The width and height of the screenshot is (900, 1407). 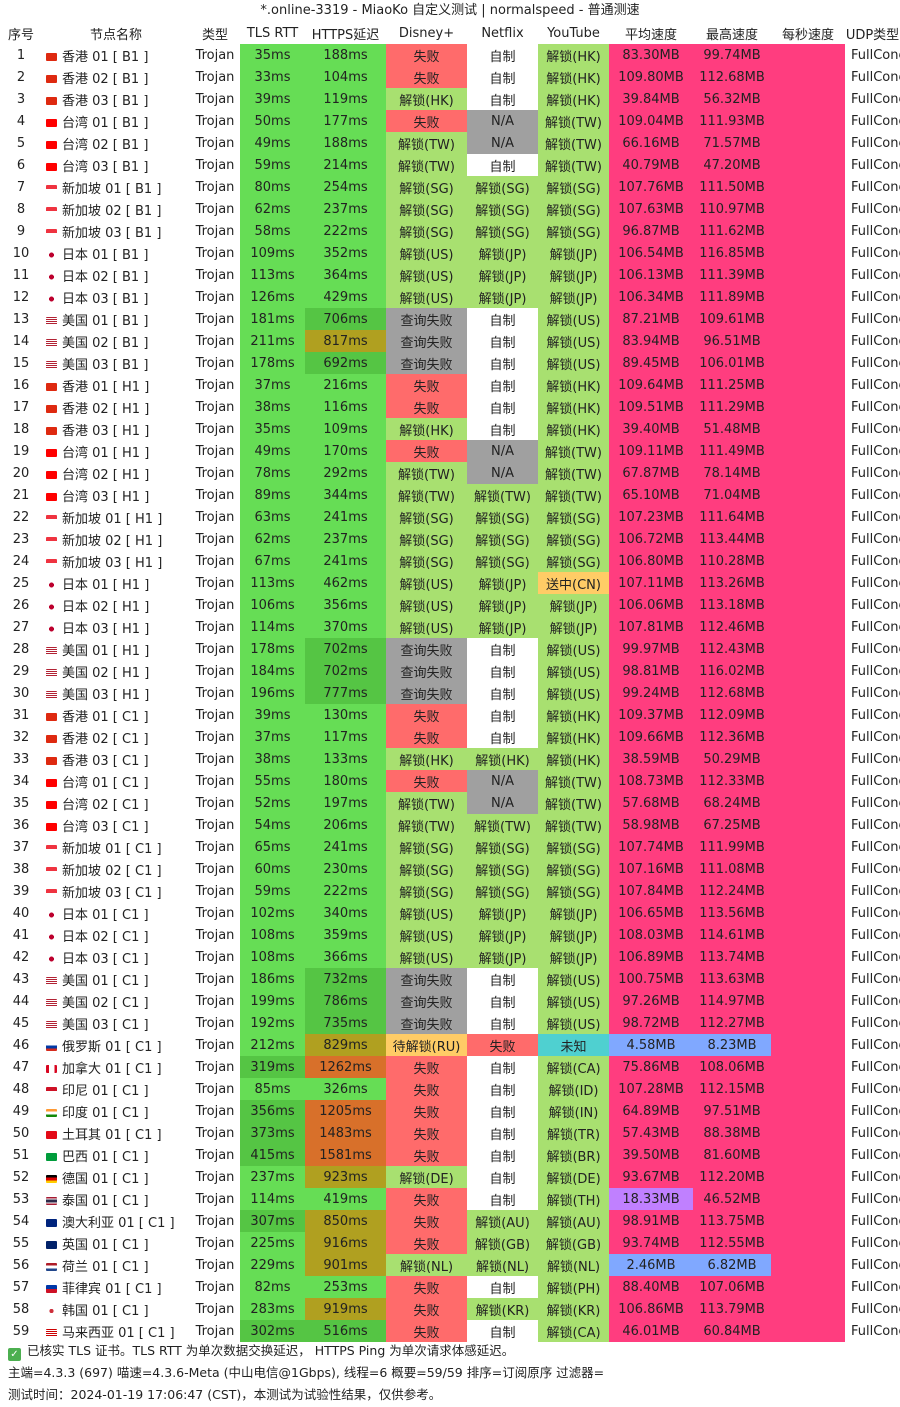 I want to click on max-speed: 6.82MB, so click(x=732, y=1265).